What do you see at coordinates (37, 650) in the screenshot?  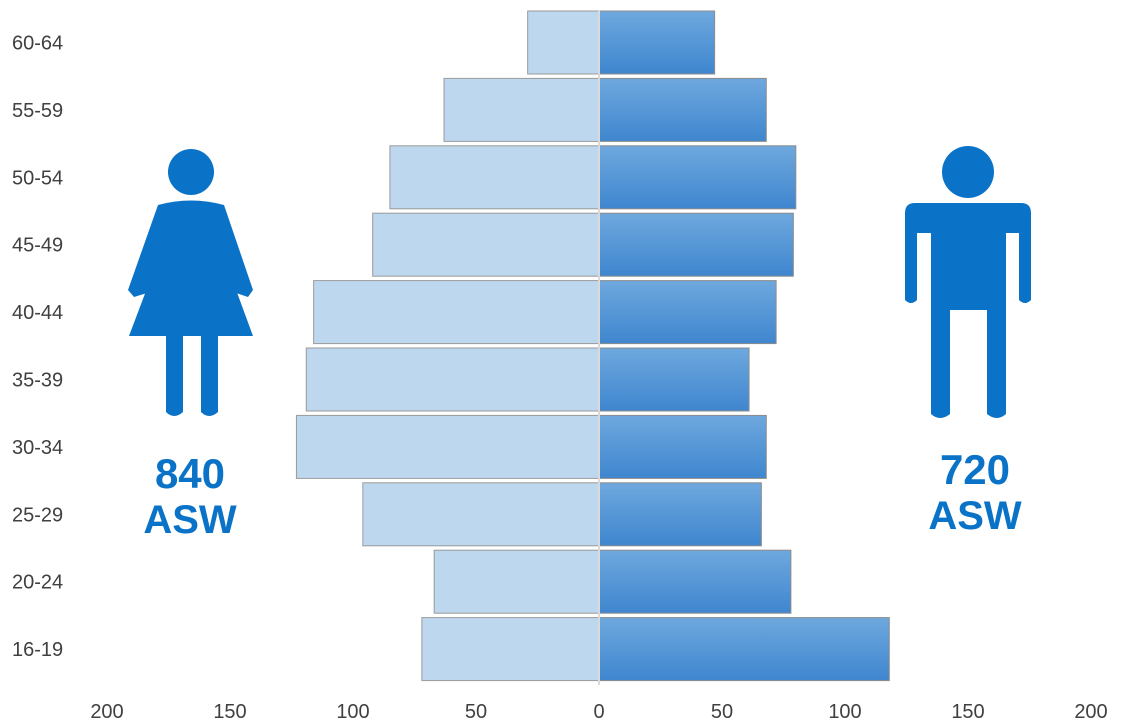 I see `y-tick-label: 16-19` at bounding box center [37, 650].